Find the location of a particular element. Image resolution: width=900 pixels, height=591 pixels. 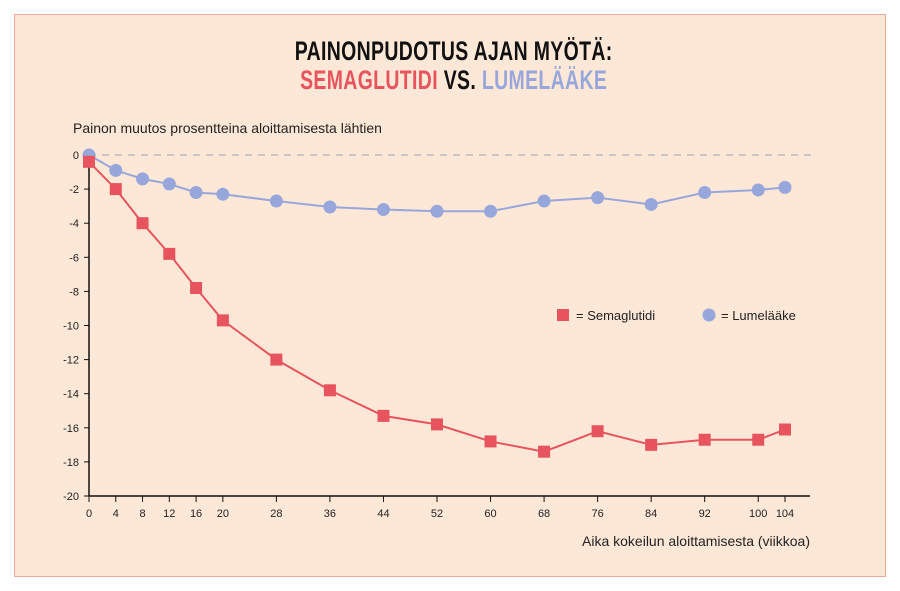

x-tick-label: 104 is located at coordinates (785, 514).